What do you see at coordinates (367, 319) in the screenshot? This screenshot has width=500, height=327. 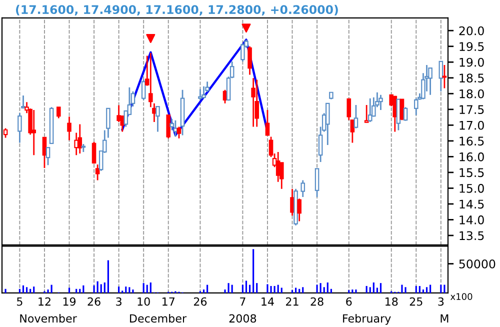 I see `x2-tick-label: February` at bounding box center [367, 319].